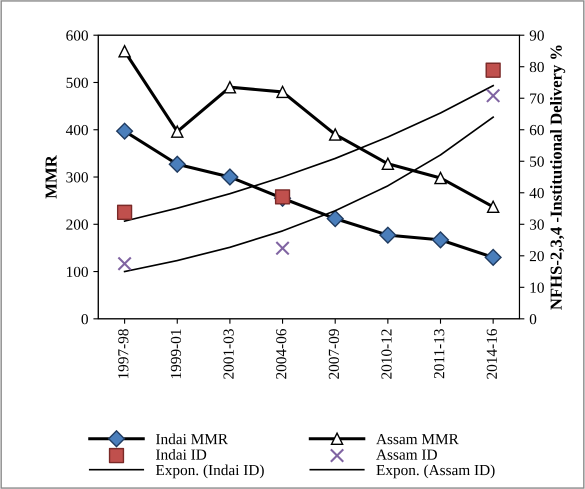 This screenshot has height=489, width=585. What do you see at coordinates (533, 319) in the screenshot?
I see `y2-tick-label: 0` at bounding box center [533, 319].